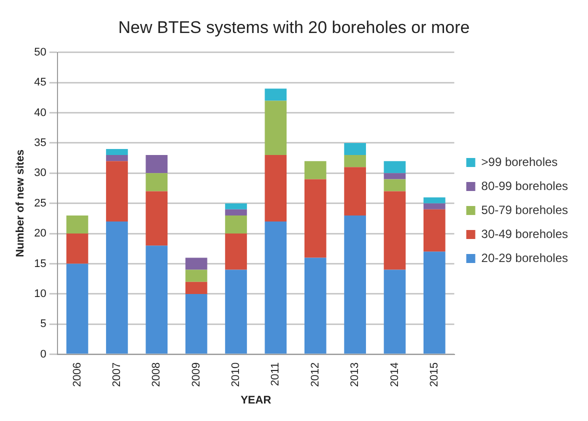 The width and height of the screenshot is (588, 421). Describe the element at coordinates (434, 374) in the screenshot. I see `x-tick-label: 2015` at that location.